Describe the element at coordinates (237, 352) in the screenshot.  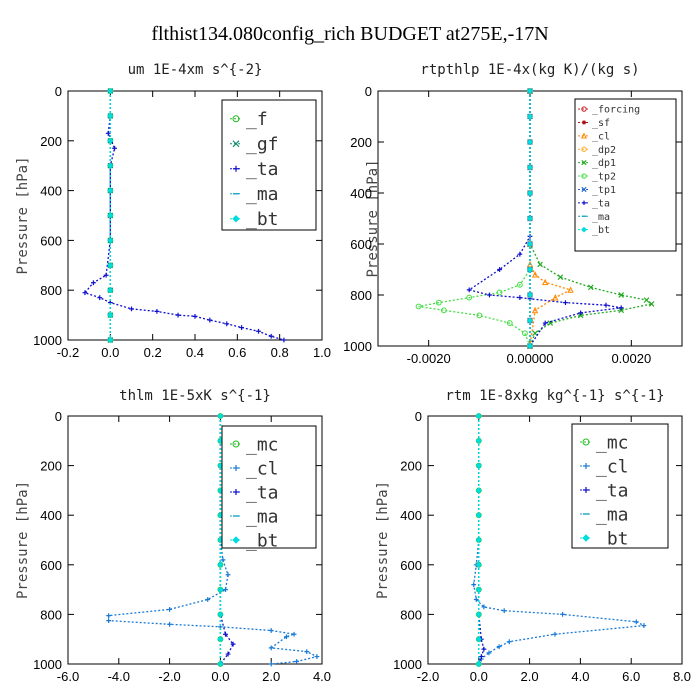
I see `x-tick-label: 0.6` at that location.